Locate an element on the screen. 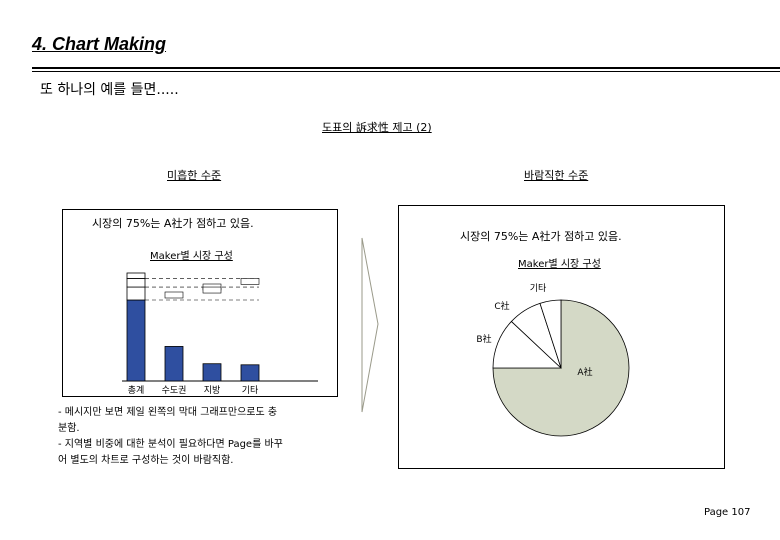 The width and height of the screenshot is (780, 540). note-line-3: - 지역별 비중에 대한 분석이 필요하다면 Page를 바꾸 is located at coordinates (170, 444).